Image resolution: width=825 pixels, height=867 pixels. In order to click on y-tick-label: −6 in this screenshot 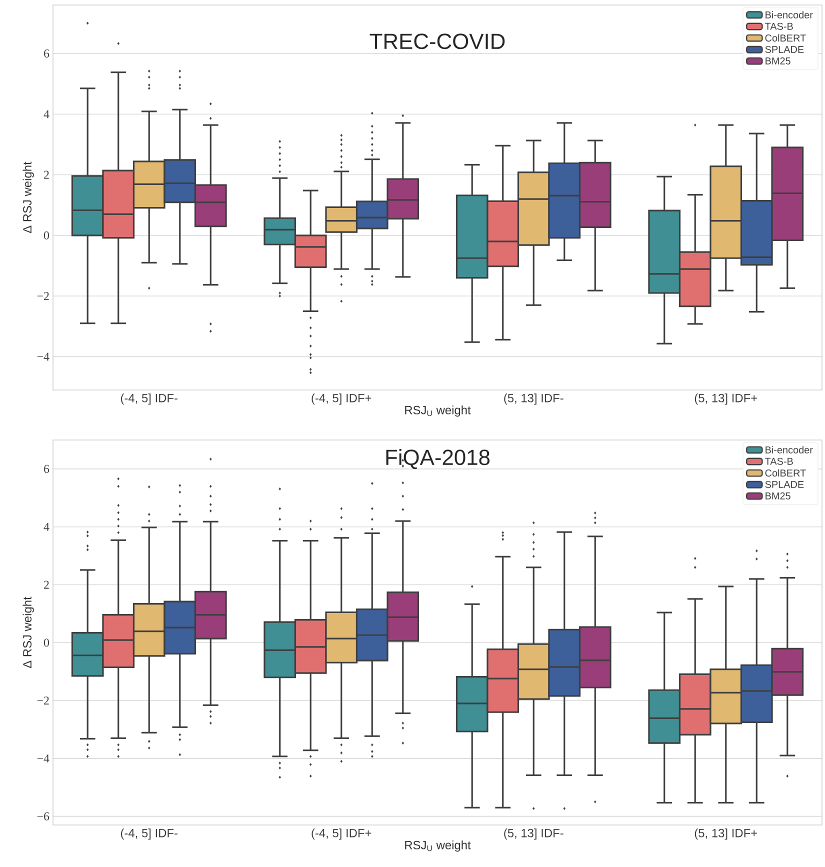, I will do `click(43, 816)`.